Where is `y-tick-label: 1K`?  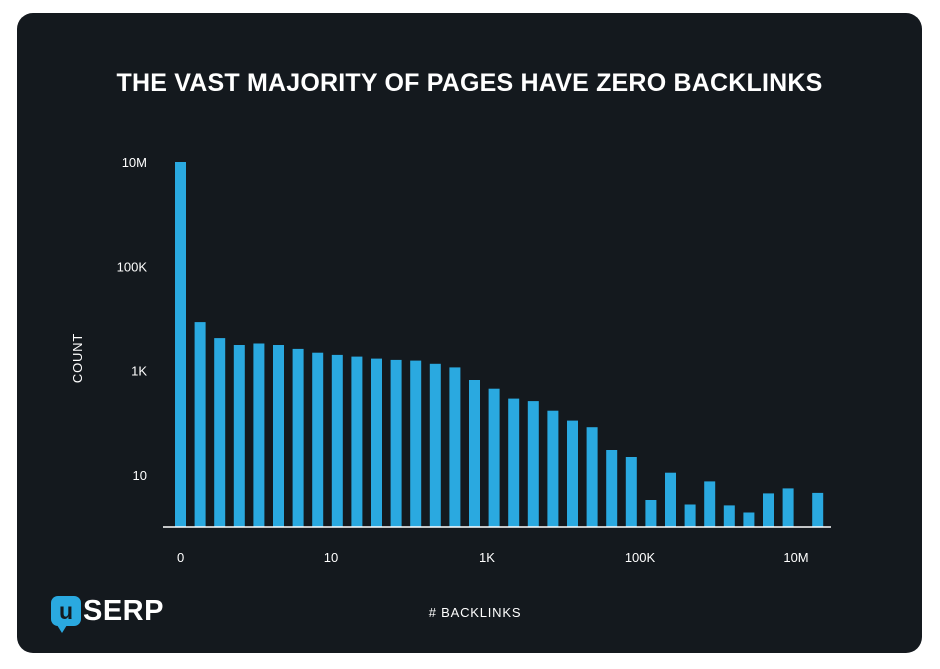
y-tick-label: 1K is located at coordinates (139, 371).